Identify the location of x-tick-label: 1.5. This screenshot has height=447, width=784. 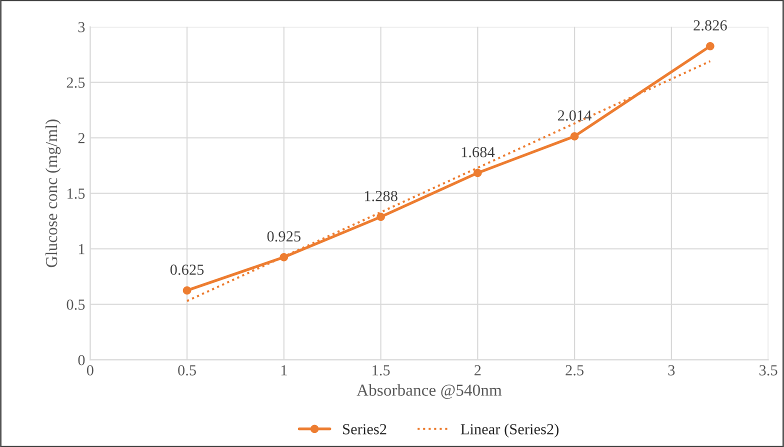
(381, 370).